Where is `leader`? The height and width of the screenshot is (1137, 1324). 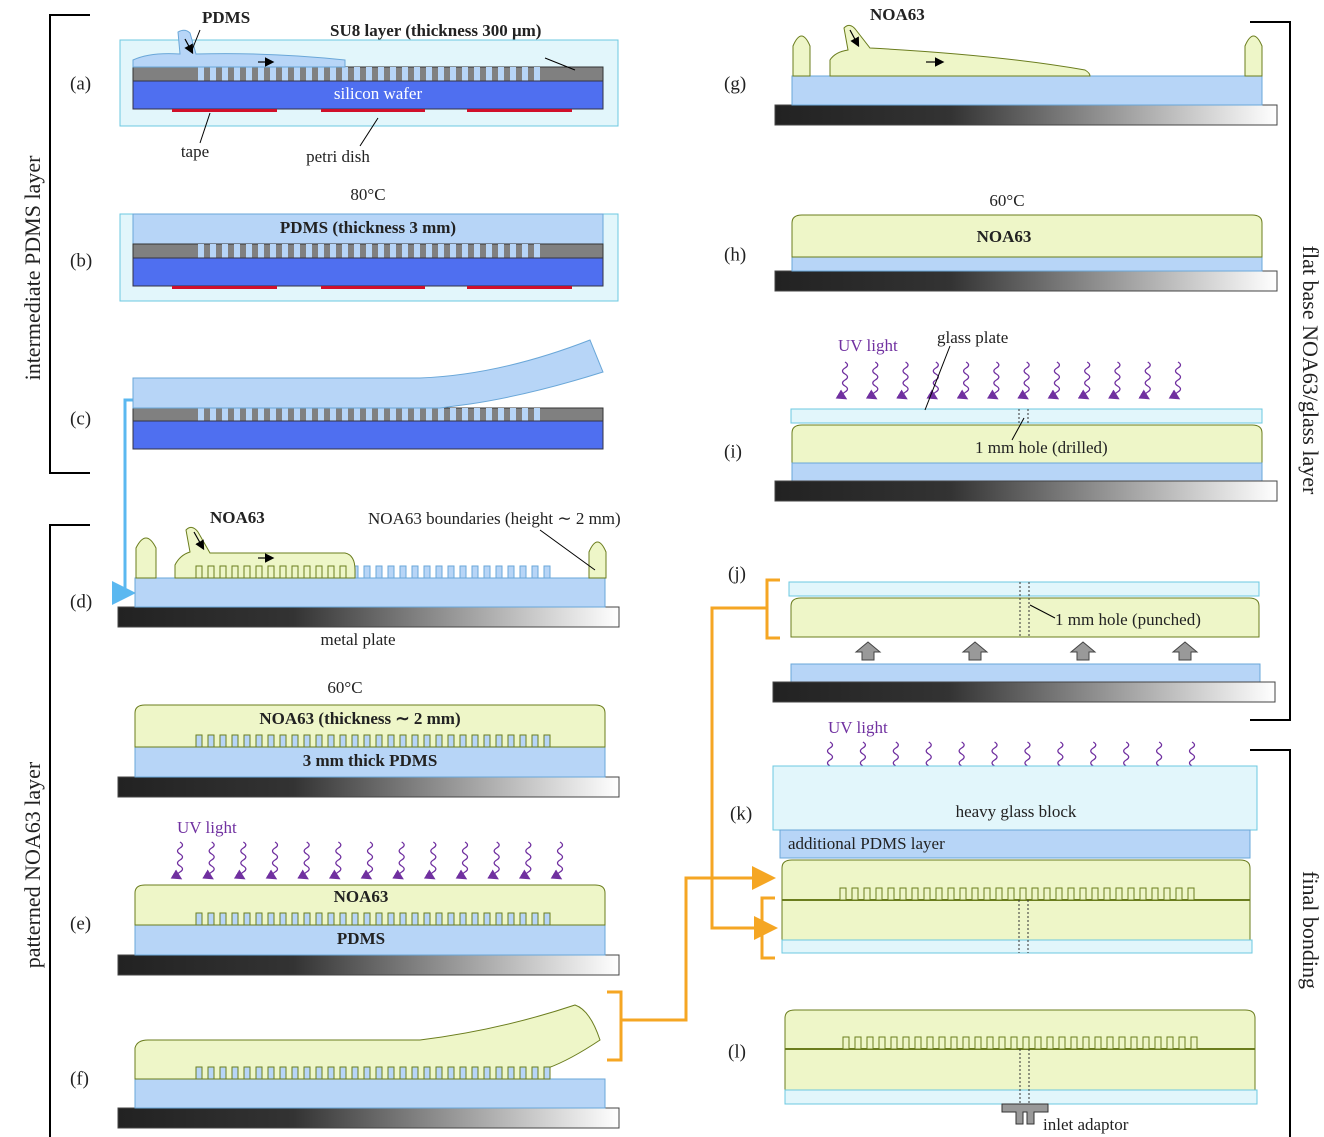 leader is located at coordinates (205, 128).